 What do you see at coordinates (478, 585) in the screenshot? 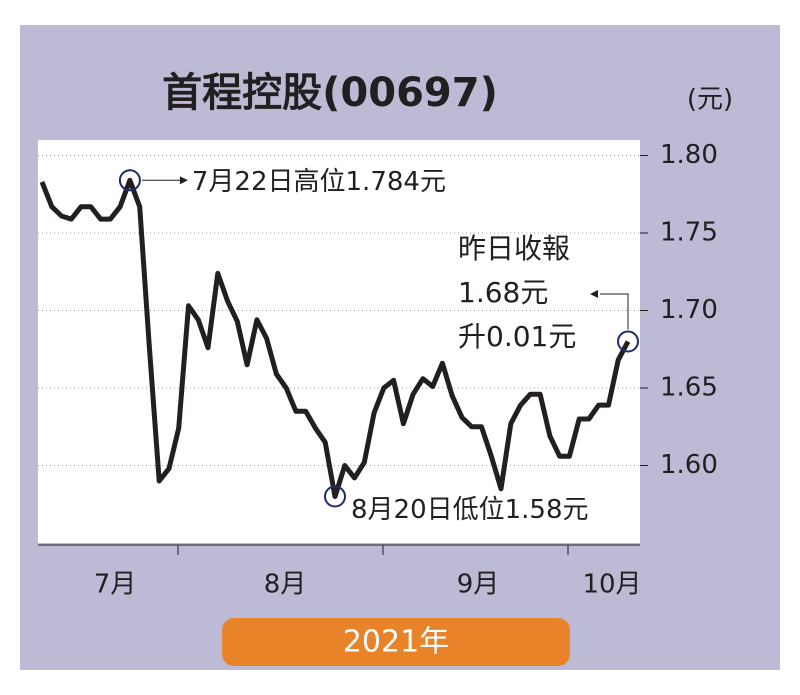
I see `x-tick-label: 9月` at bounding box center [478, 585].